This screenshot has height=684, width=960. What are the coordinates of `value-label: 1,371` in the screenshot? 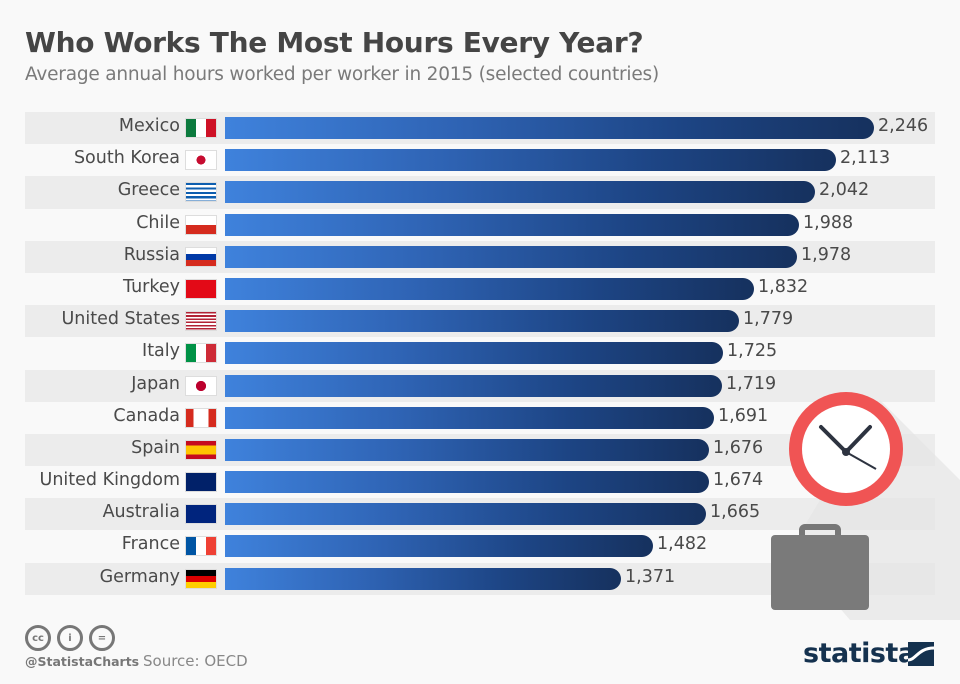 It's located at (650, 576).